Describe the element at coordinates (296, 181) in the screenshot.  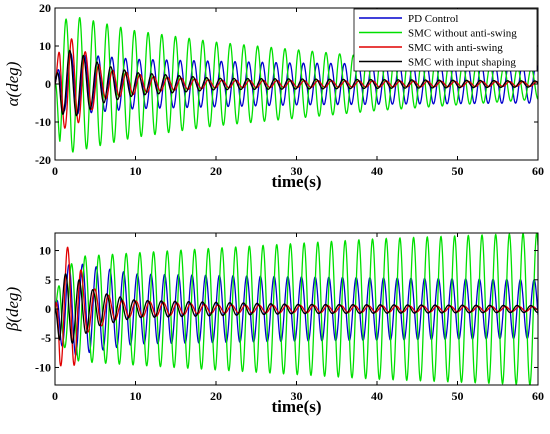
I see `alpha-x-axis-label: time(s)` at that location.